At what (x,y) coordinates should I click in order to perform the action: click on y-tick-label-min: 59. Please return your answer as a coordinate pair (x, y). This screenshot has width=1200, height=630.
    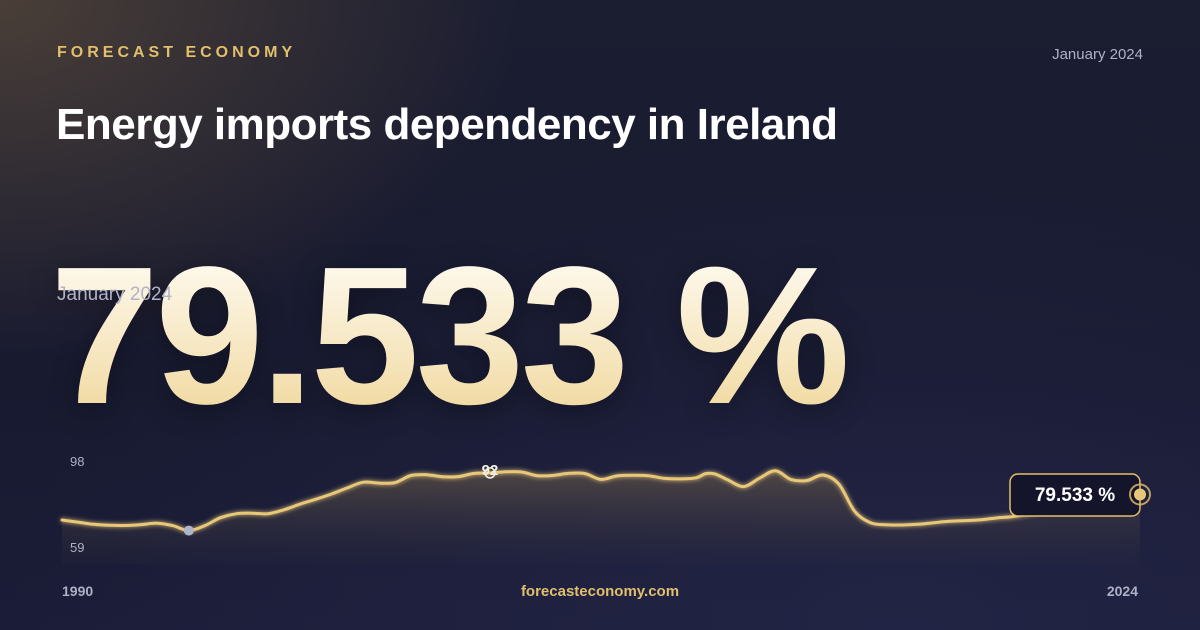
    Looking at the image, I should click on (77, 547).